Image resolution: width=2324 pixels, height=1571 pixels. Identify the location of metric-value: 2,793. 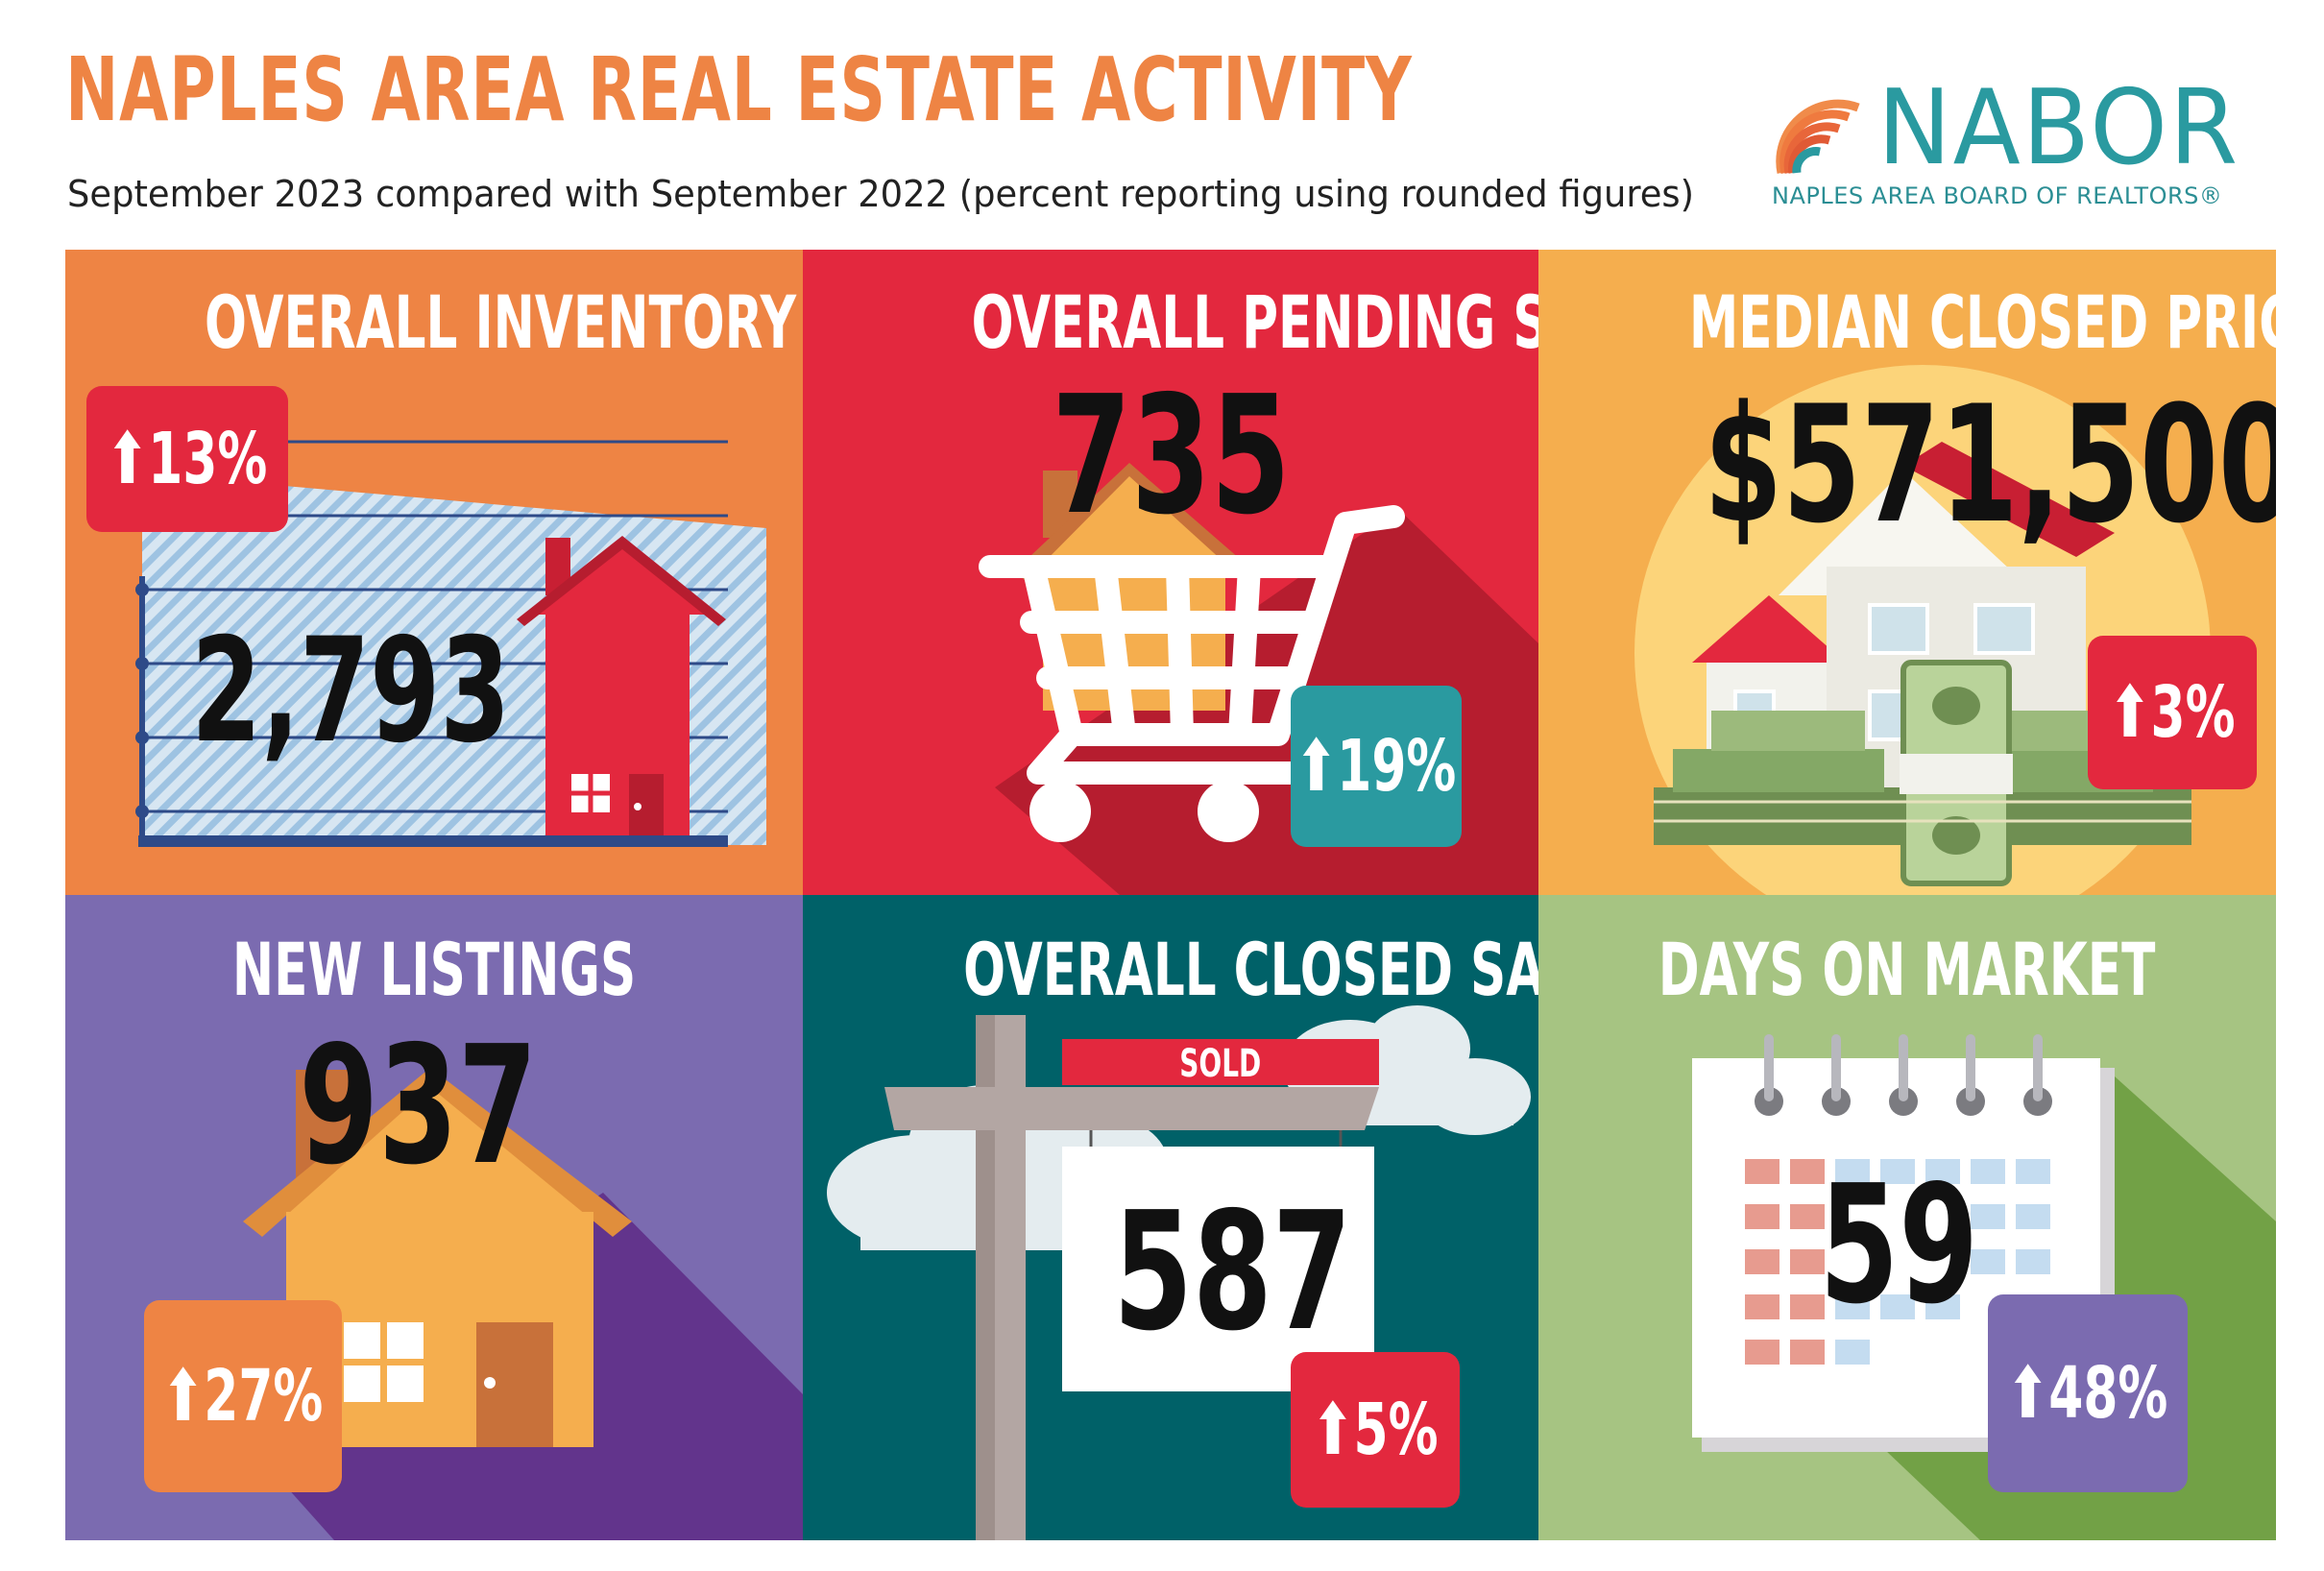
(351, 691).